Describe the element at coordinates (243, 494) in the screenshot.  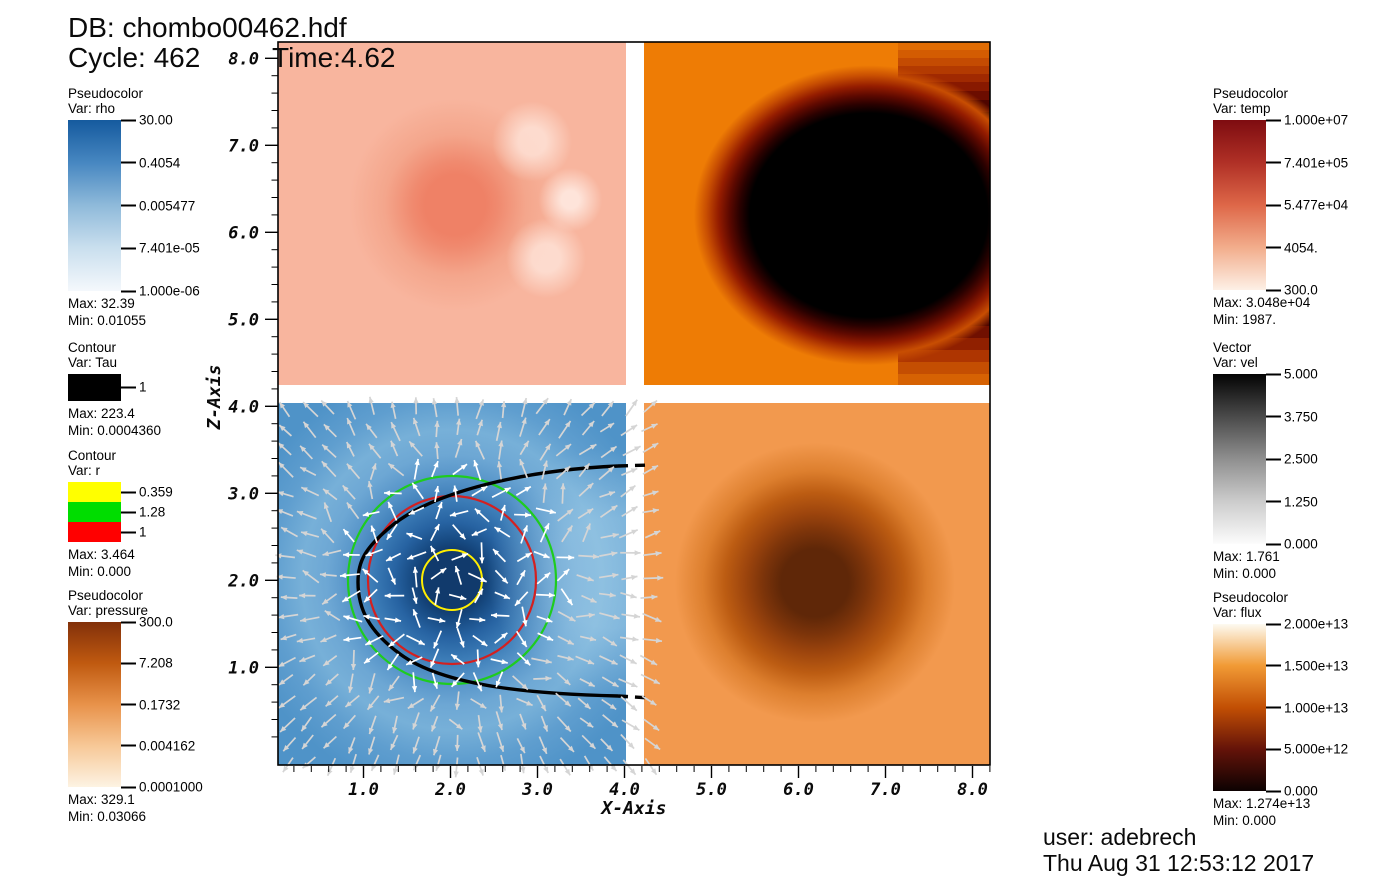
I see `z-tick-label: 3.0` at that location.